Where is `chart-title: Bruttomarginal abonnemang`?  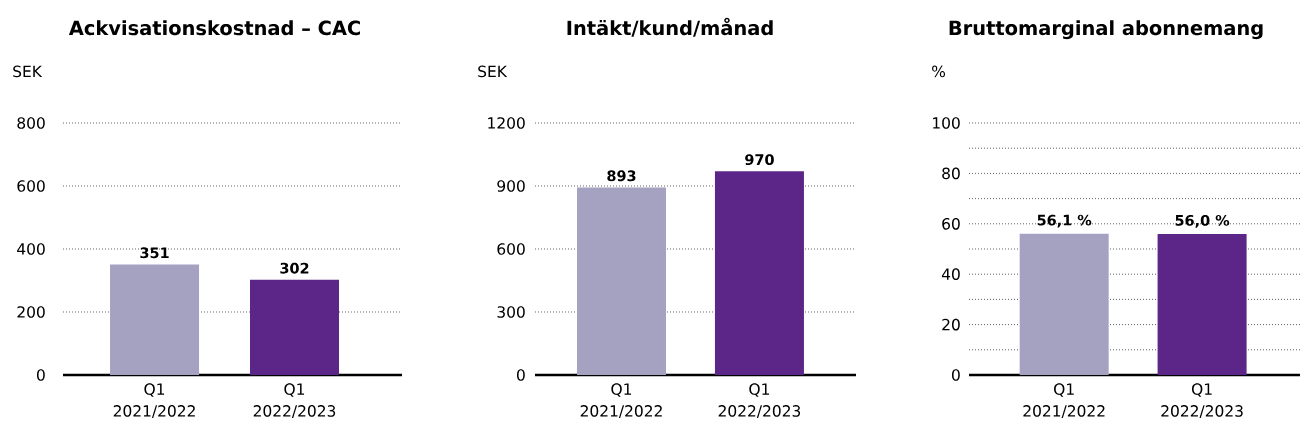
chart-title: Bruttomarginal abonnemang is located at coordinates (1106, 30).